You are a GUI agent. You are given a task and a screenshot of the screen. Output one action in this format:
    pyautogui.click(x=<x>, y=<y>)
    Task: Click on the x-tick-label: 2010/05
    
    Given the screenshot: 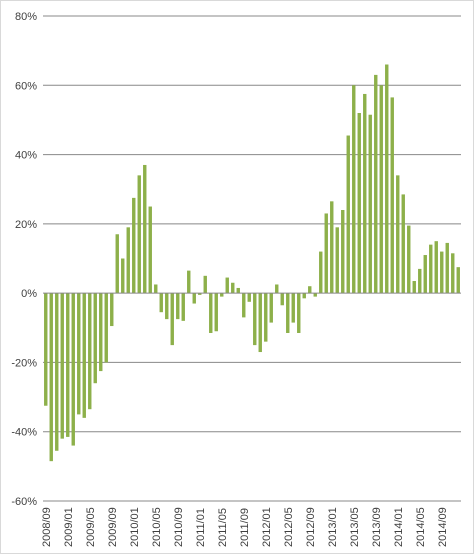 What is the action you would take?
    pyautogui.click(x=157, y=527)
    